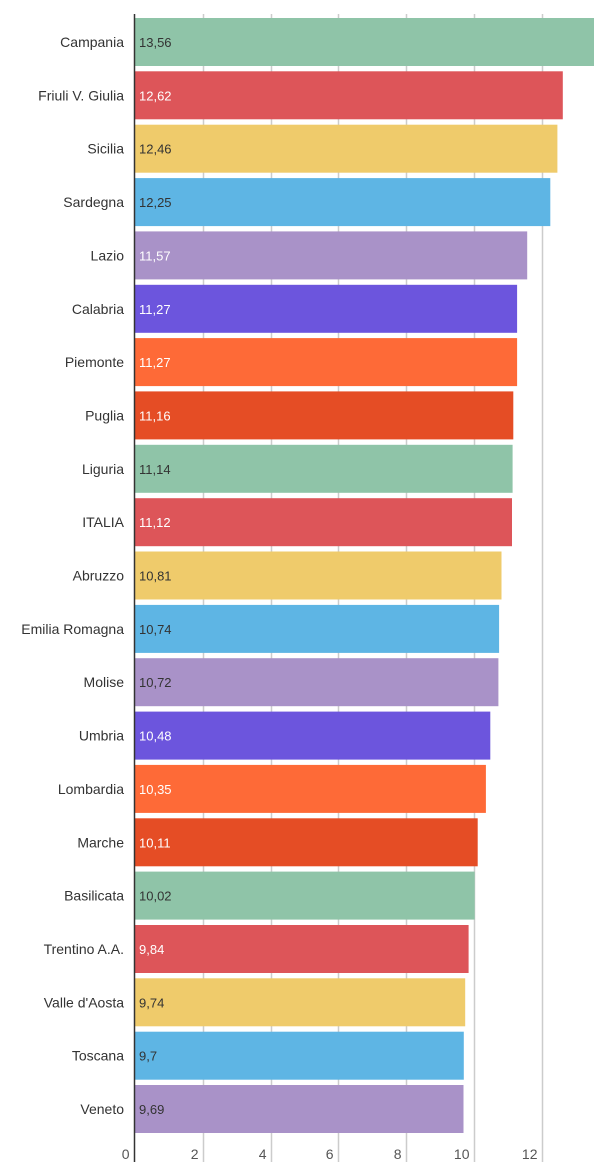 The image size is (594, 1162). I want to click on x-tick-label: 8, so click(398, 1154).